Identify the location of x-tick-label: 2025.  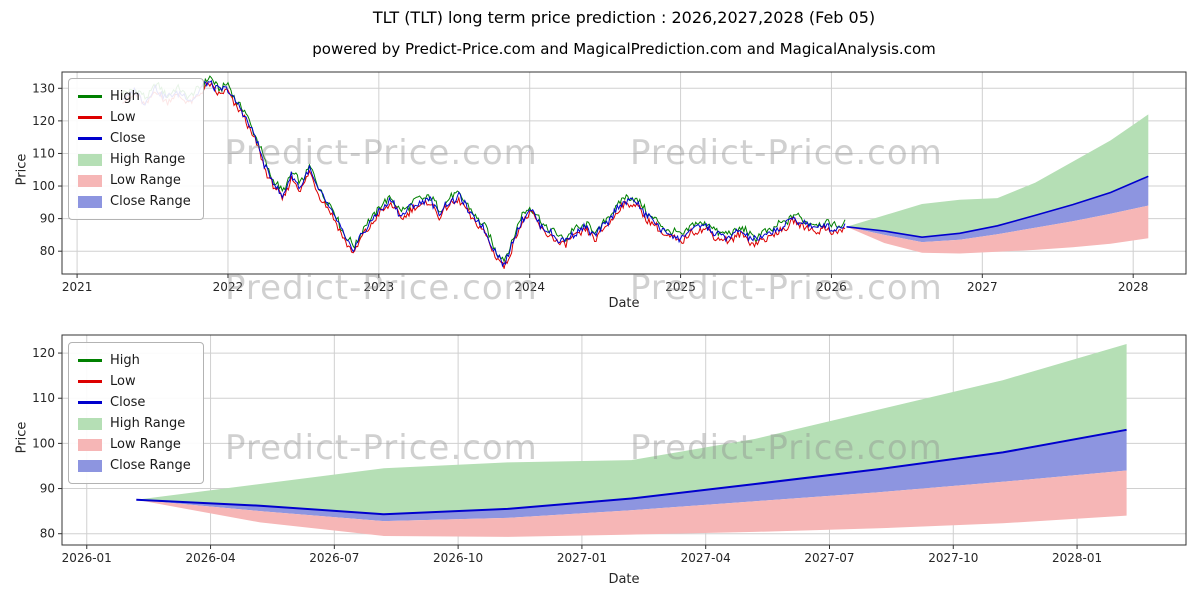
(680, 287).